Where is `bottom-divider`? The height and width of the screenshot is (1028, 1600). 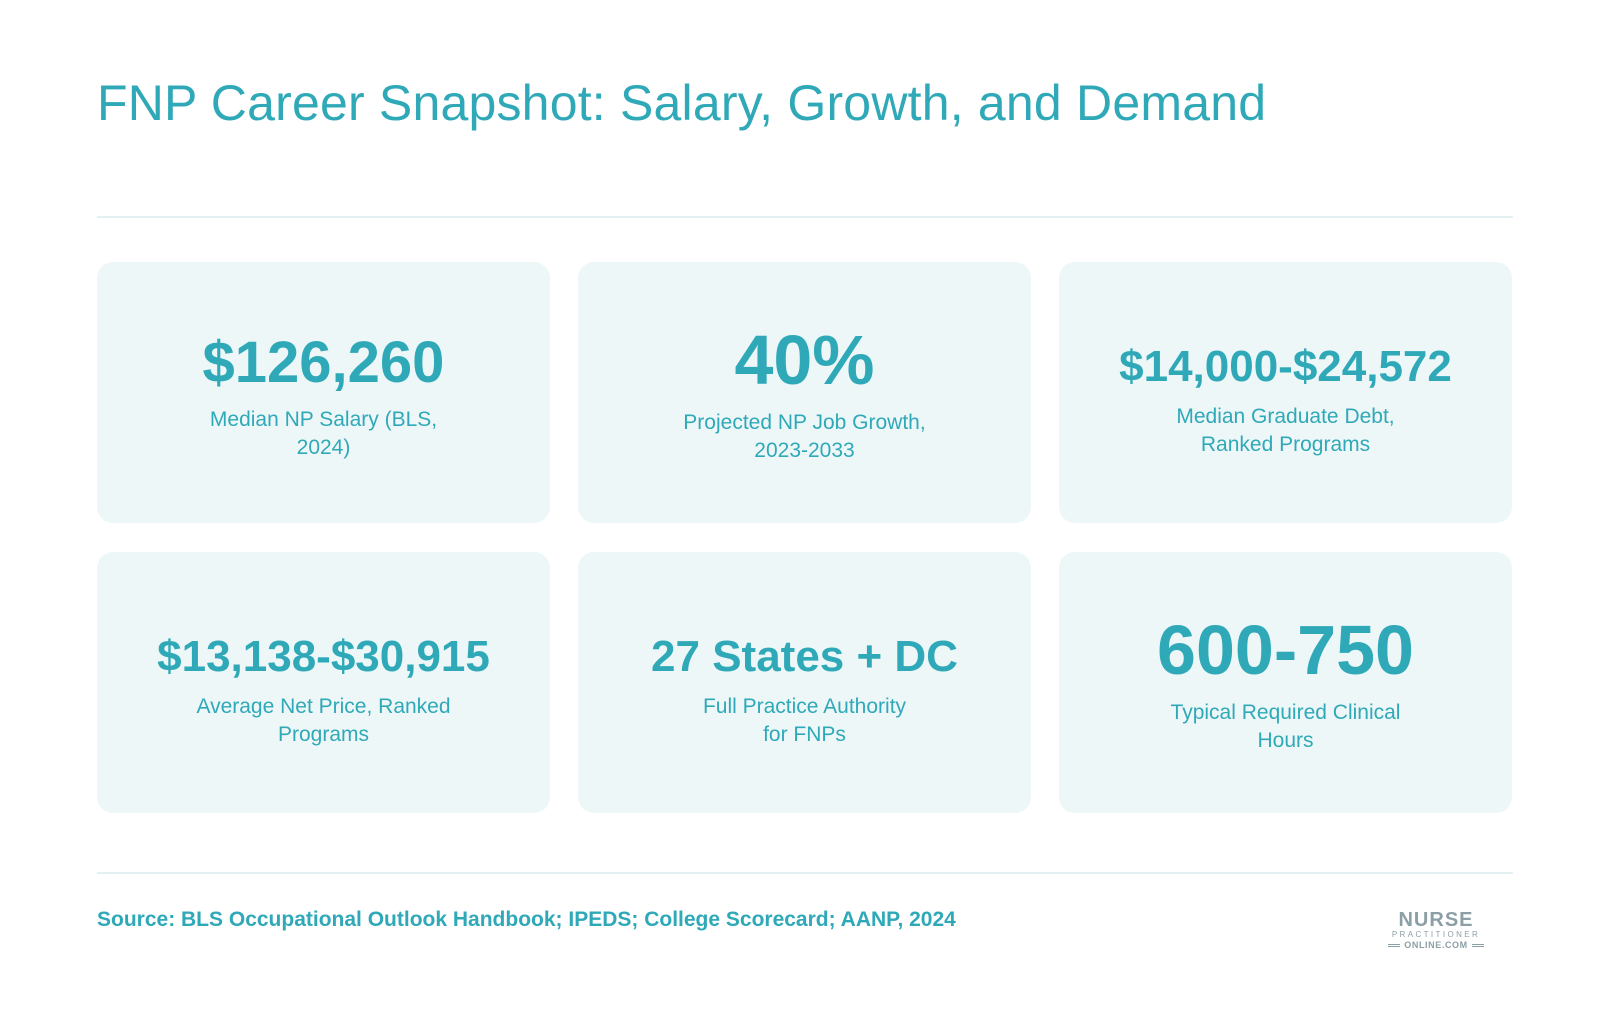
bottom-divider is located at coordinates (805, 873).